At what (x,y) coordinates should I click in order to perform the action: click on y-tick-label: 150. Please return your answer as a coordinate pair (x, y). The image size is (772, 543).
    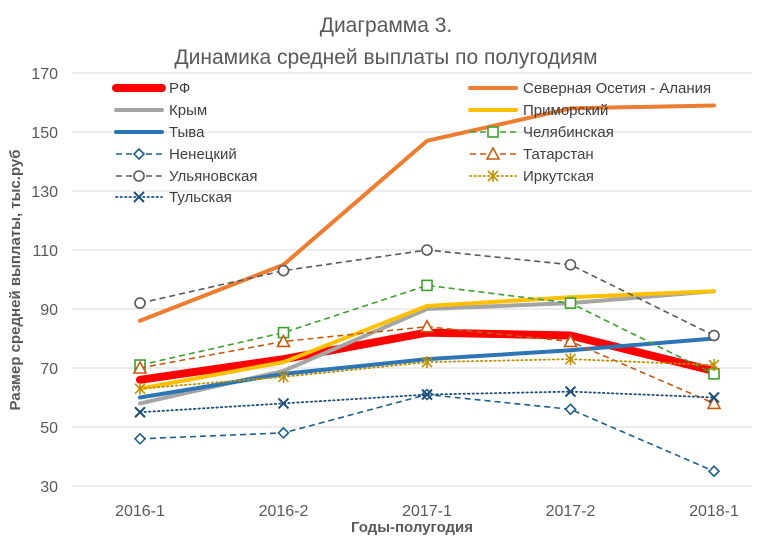
    Looking at the image, I should click on (44, 133).